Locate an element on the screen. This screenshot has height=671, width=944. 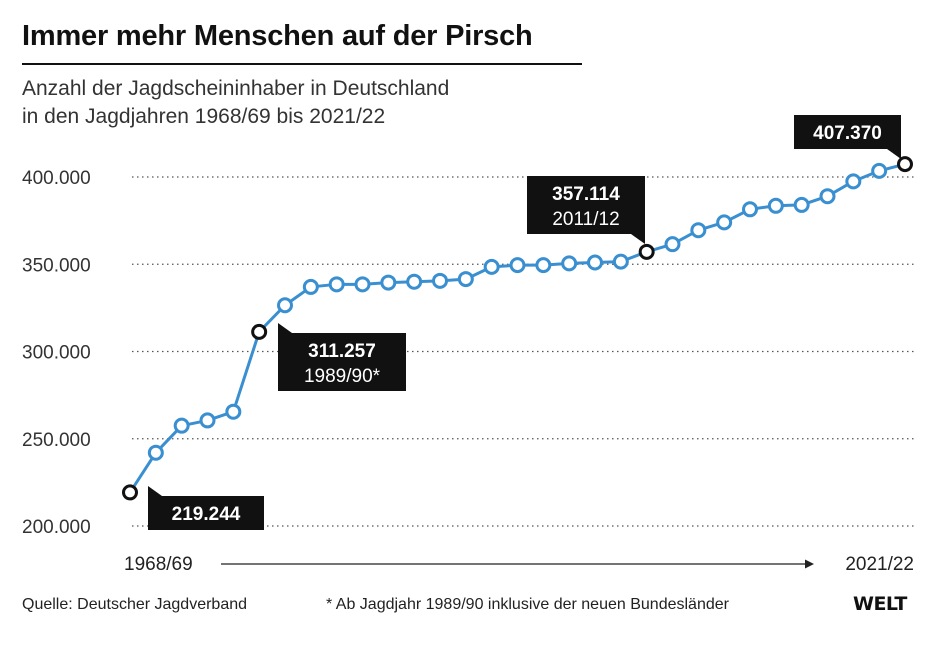
y-tick-label: 300.000 is located at coordinates (56, 353).